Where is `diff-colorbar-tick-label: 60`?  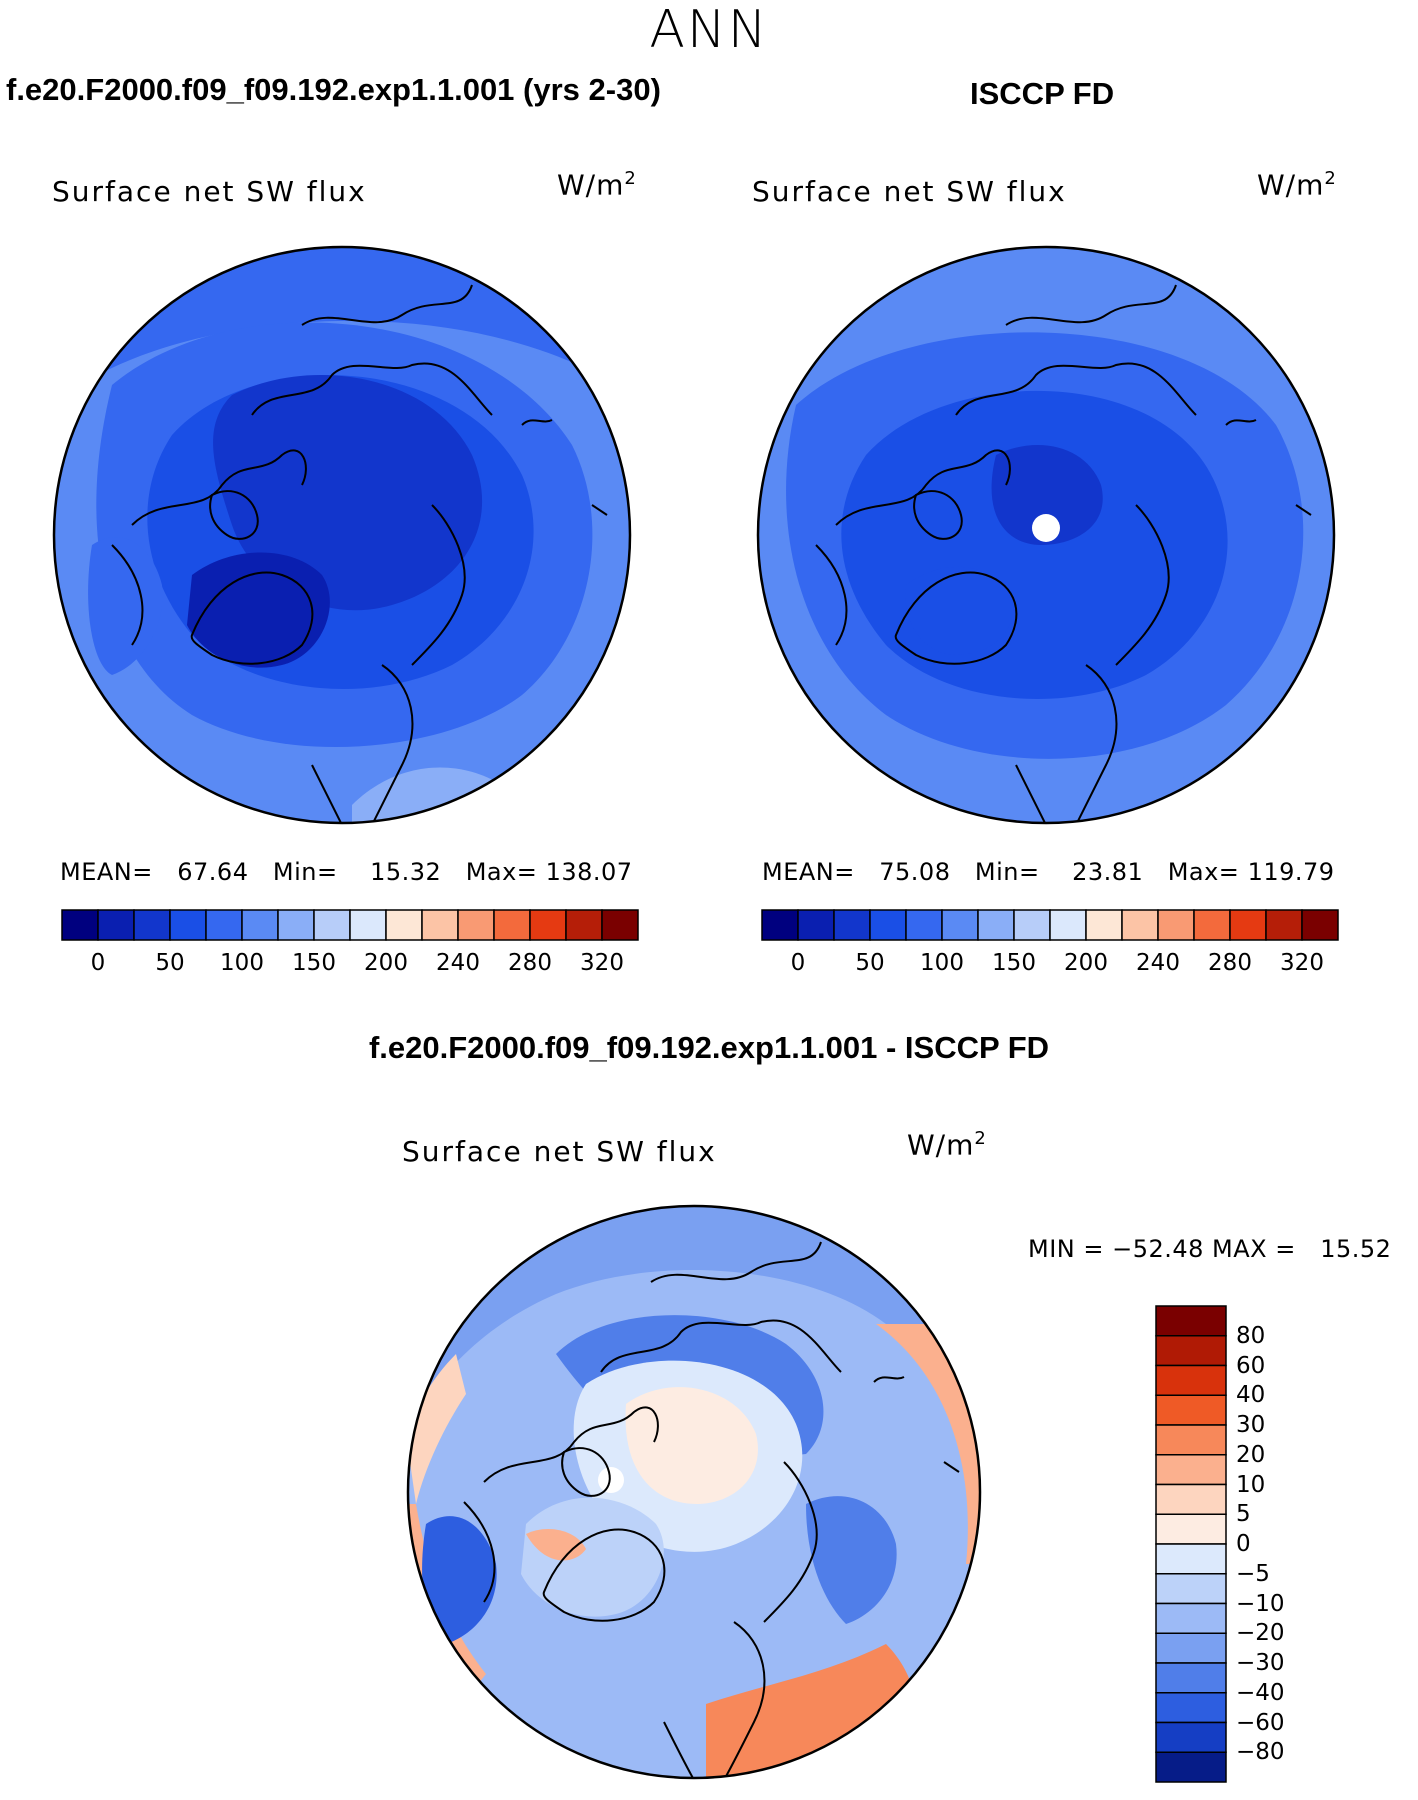 diff-colorbar-tick-label: 60 is located at coordinates (1251, 1365).